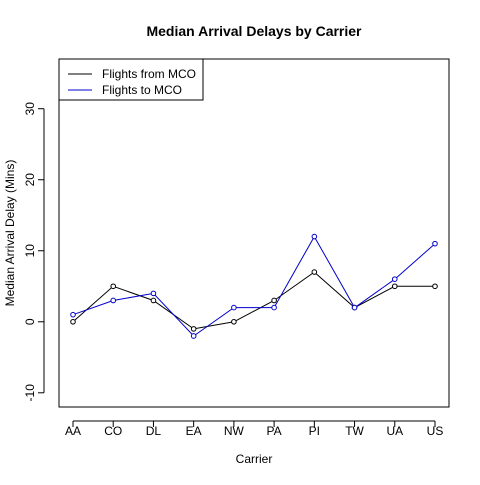 This screenshot has width=480, height=485. I want to click on x-tick-label: PI, so click(314, 431).